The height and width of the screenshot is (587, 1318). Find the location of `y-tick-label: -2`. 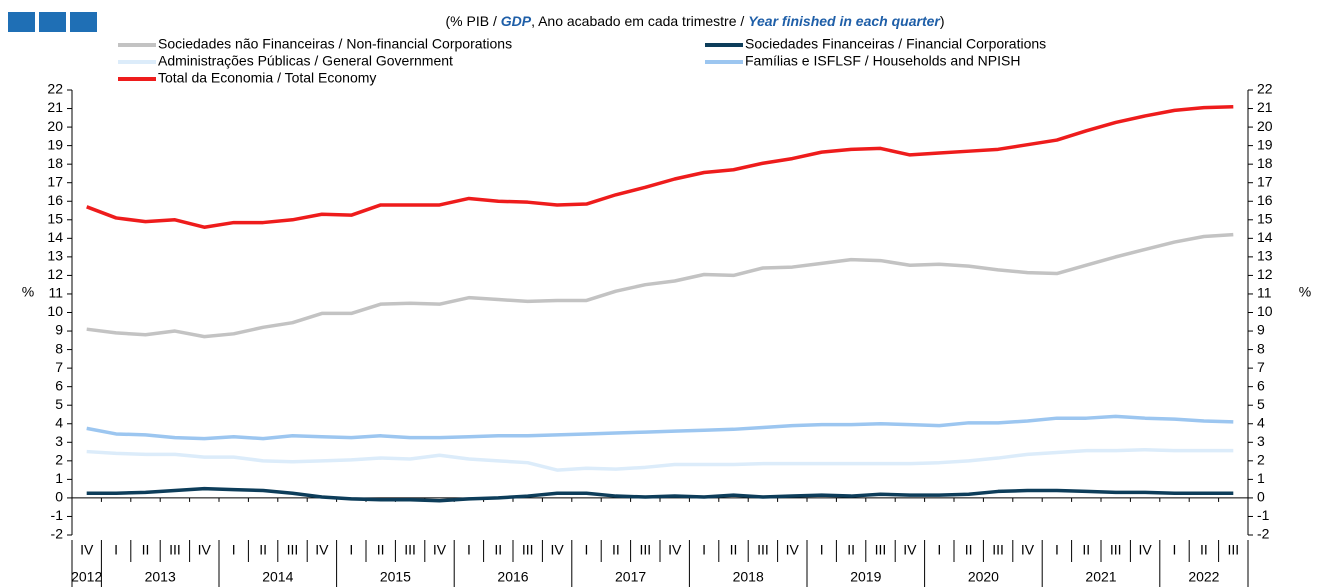

y-tick-label: -2 is located at coordinates (57, 534).